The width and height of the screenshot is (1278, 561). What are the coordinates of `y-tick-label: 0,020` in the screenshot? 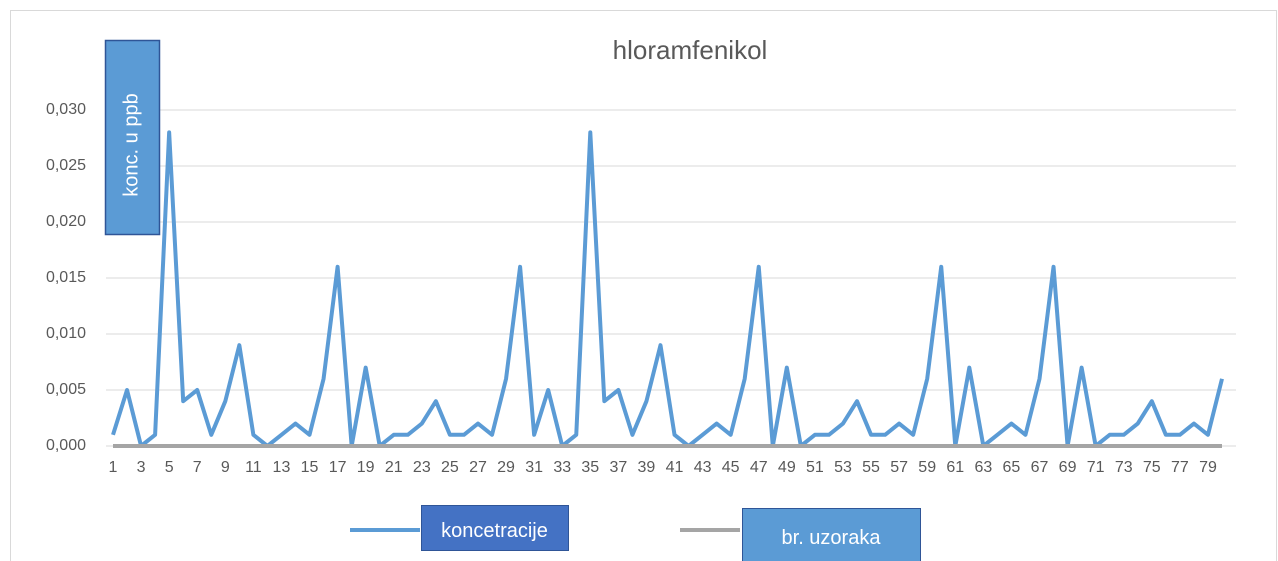 It's located at (66, 221).